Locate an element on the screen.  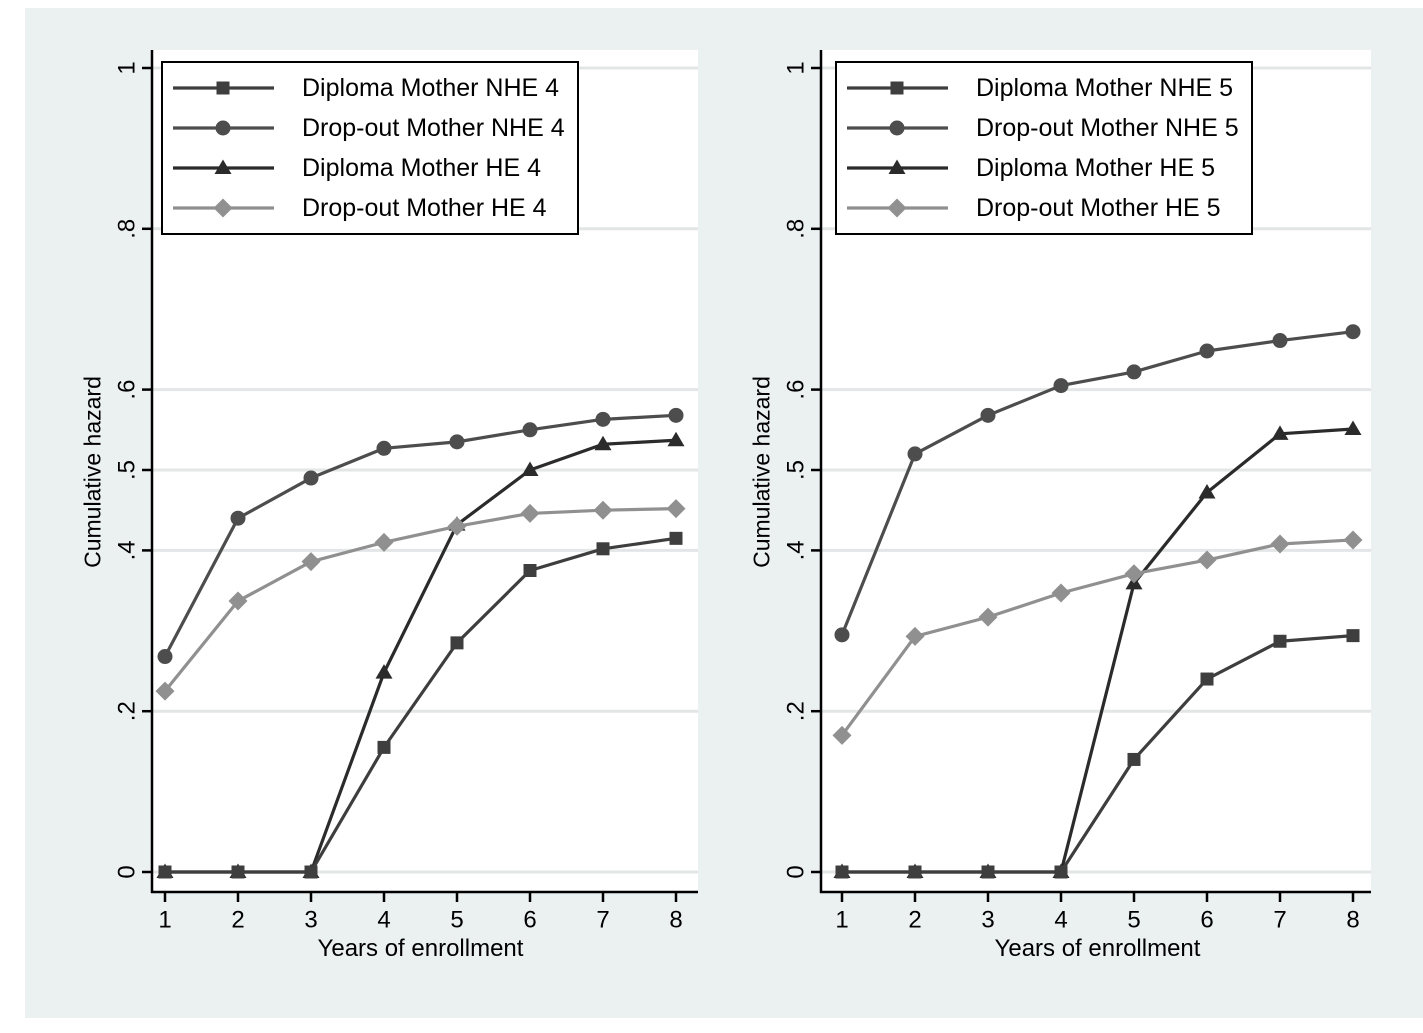
legend-label: Diploma Mother HE 4 is located at coordinates (421, 167).